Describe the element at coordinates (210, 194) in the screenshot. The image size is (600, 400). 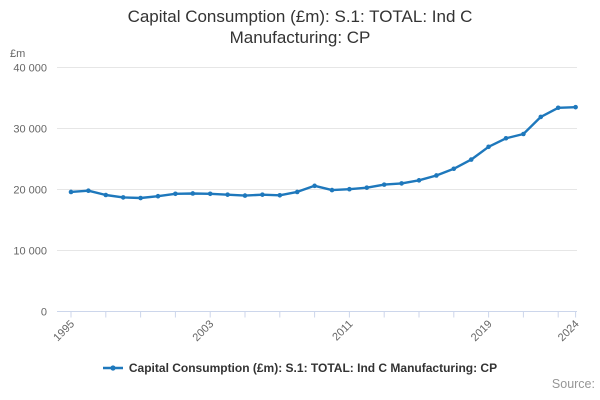
I see `data-point-2003` at that location.